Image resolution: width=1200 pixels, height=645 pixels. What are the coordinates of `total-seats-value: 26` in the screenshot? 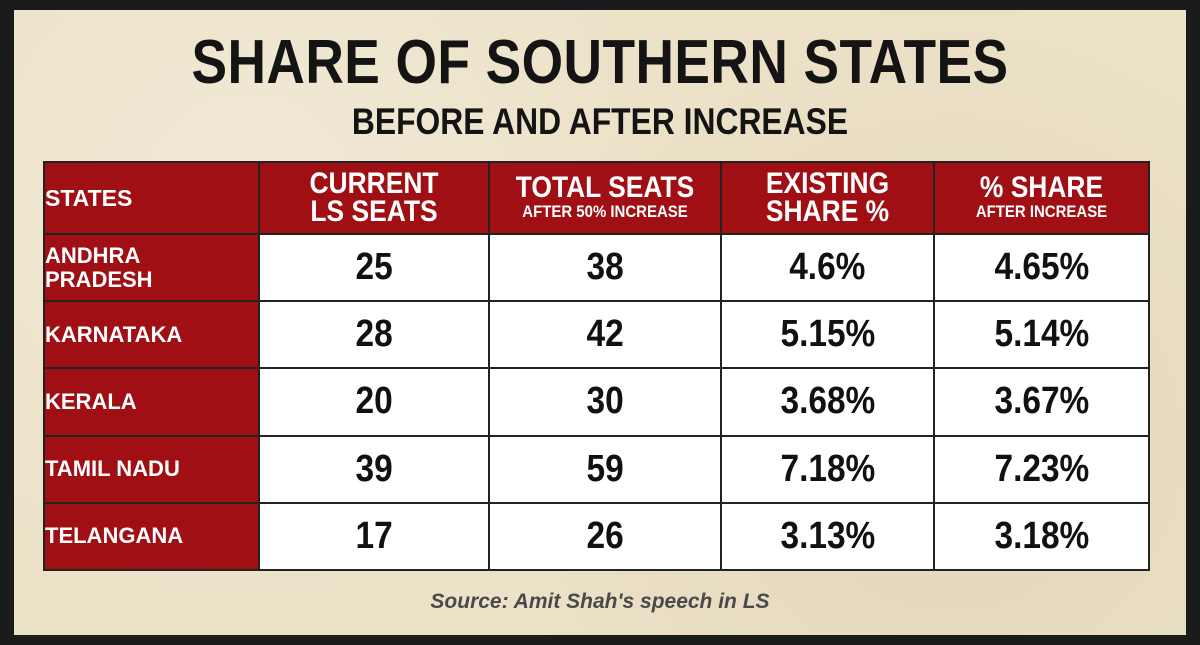 It's located at (605, 535).